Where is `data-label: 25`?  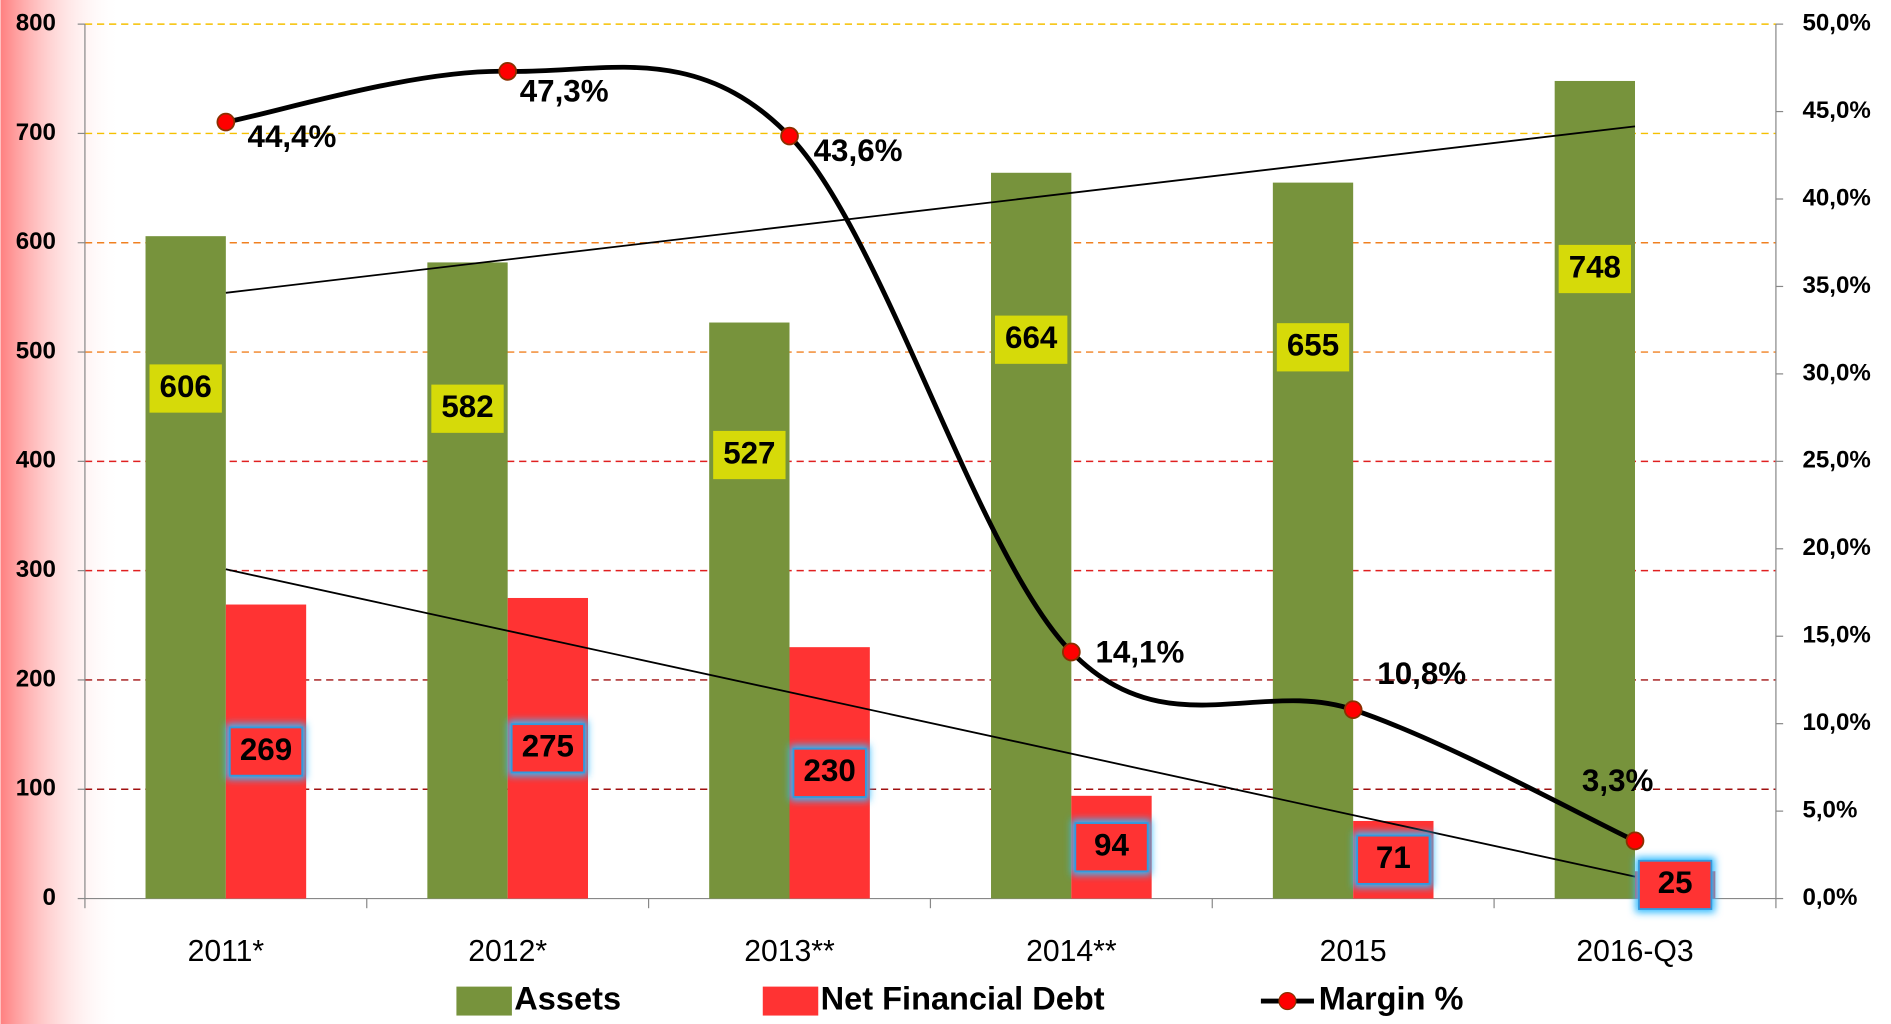 data-label: 25 is located at coordinates (1675, 882).